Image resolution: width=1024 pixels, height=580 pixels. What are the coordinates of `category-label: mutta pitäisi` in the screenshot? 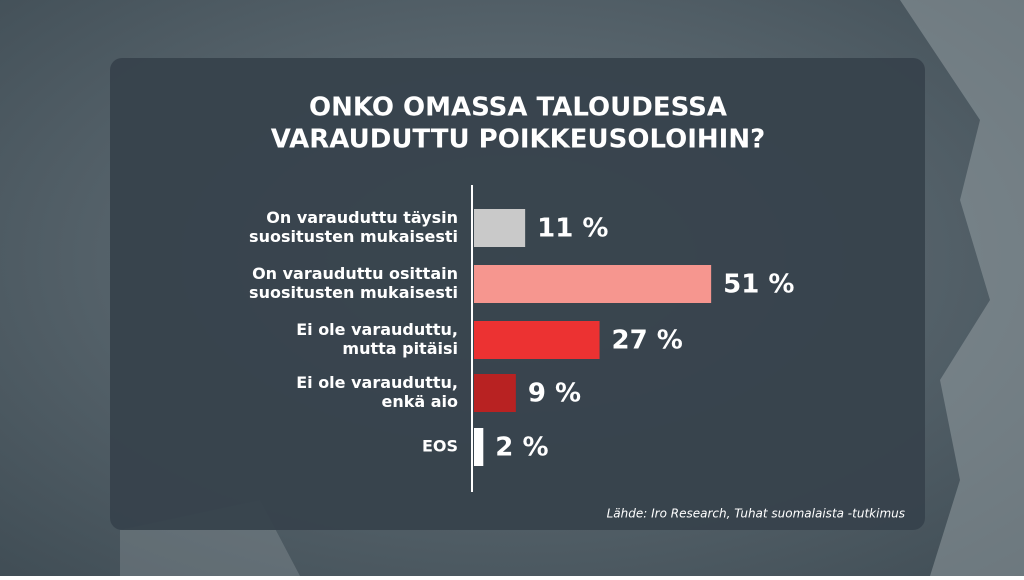 It's located at (400, 348).